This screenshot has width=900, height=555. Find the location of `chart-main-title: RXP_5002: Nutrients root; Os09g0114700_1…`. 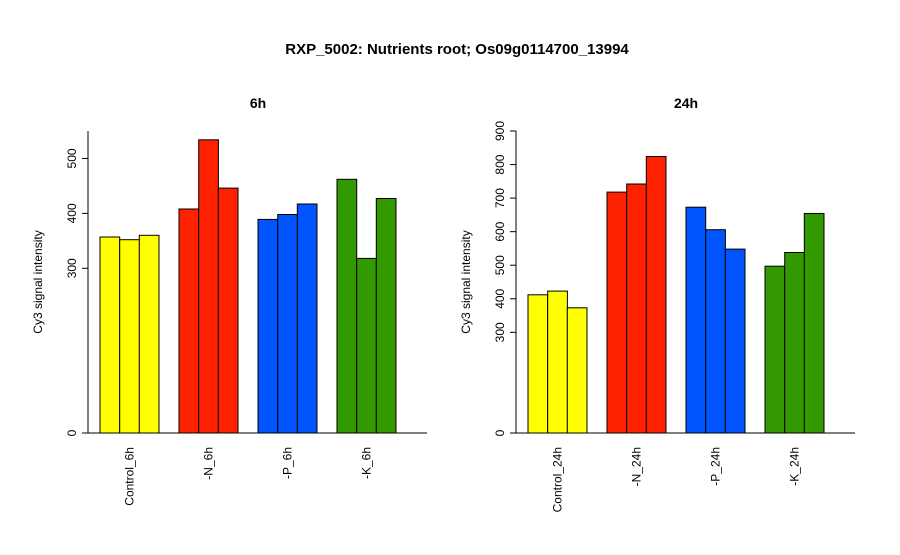

chart-main-title: RXP_5002: Nutrients root; Os09g0114700_1… is located at coordinates (457, 49).